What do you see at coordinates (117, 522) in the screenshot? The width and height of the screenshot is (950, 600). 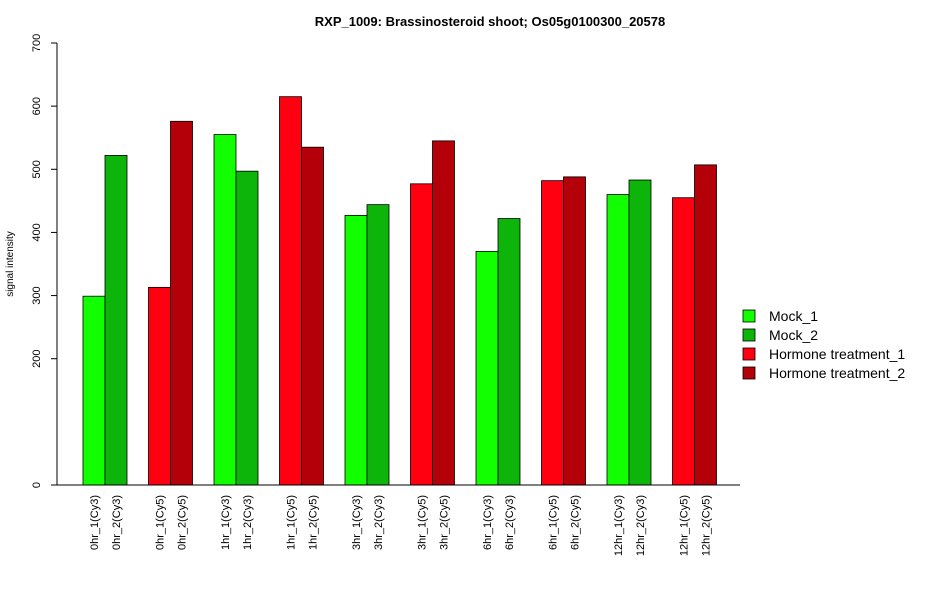 I see `x-tick-label: 0hr_2(Cy3)` at bounding box center [117, 522].